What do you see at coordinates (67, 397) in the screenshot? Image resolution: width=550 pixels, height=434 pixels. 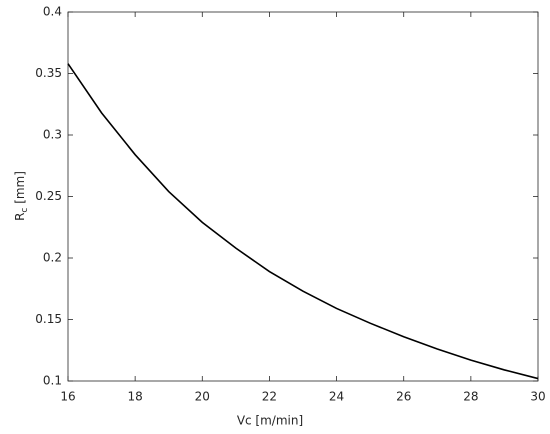 I see `x-tick-label: 16` at bounding box center [67, 397].